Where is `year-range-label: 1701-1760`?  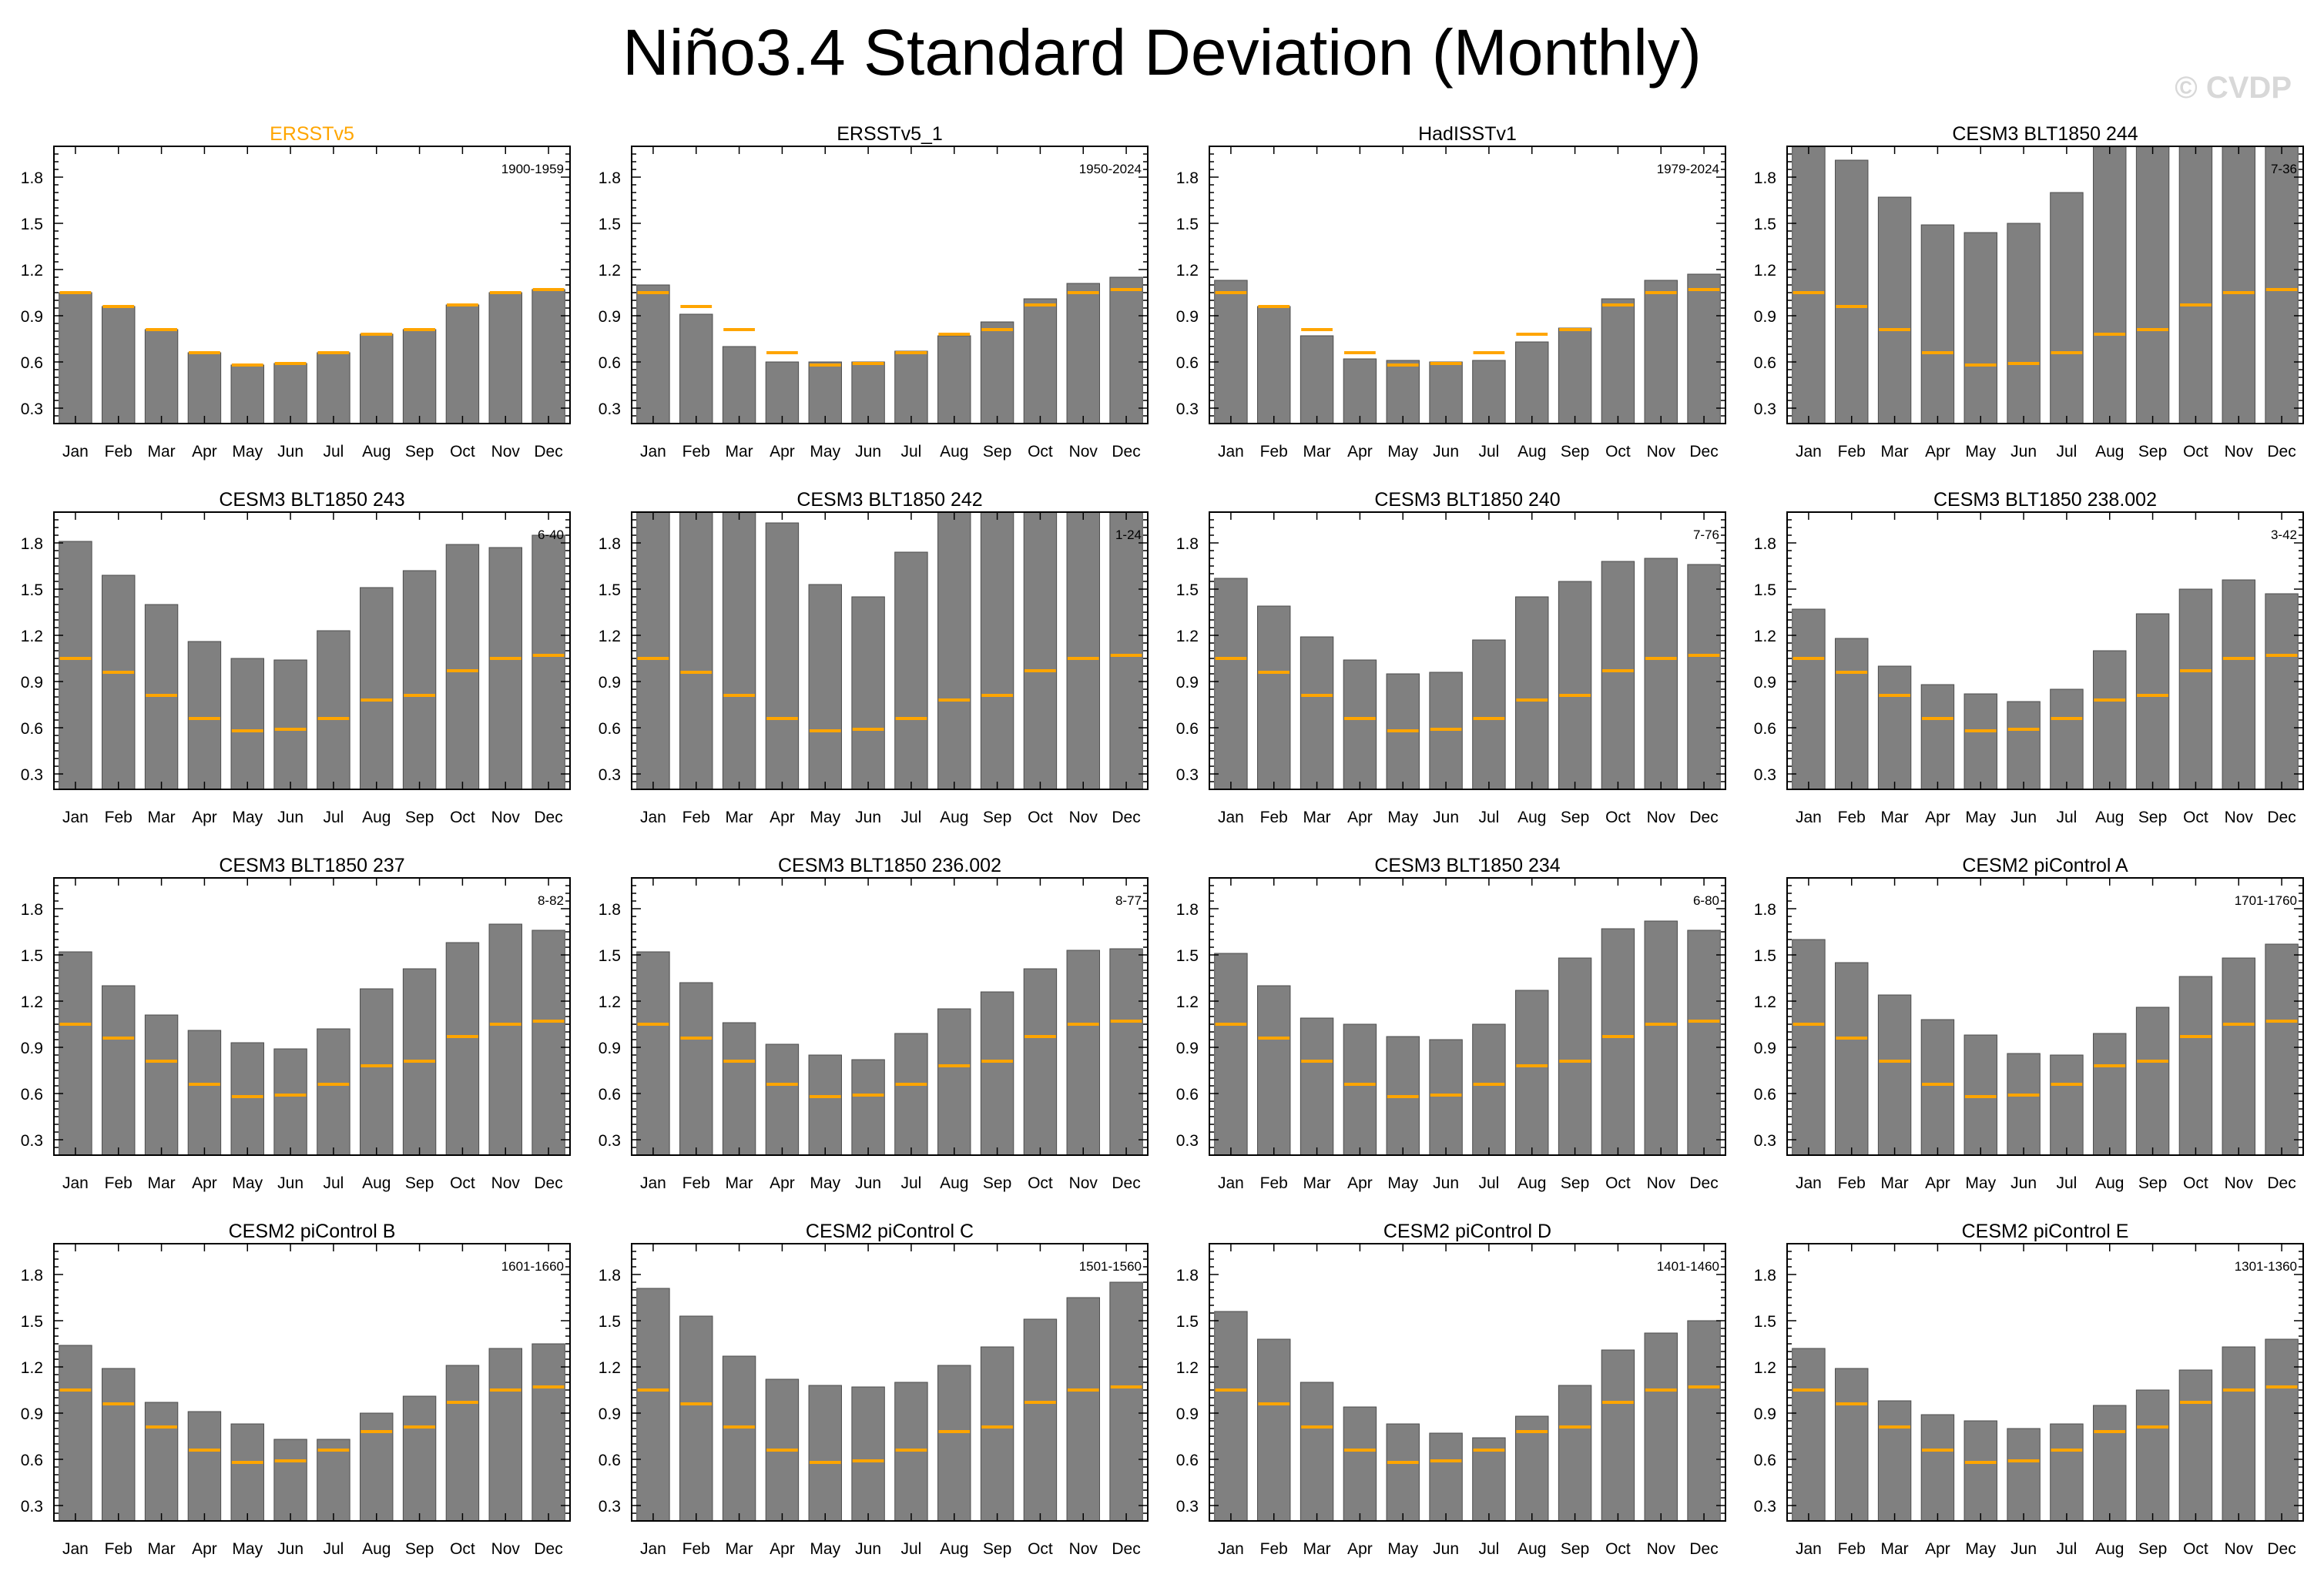
year-range-label: 1701-1760 is located at coordinates (2266, 900).